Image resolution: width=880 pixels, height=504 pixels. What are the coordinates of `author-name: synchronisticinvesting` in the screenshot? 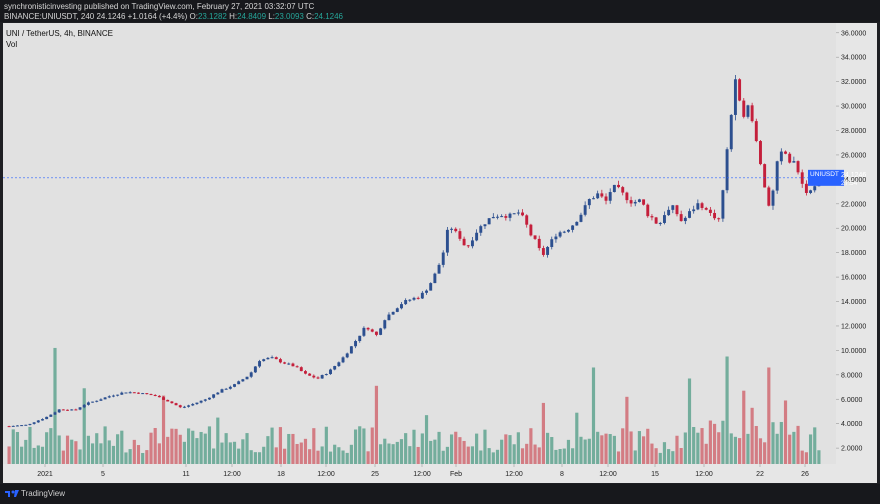 It's located at (43, 6).